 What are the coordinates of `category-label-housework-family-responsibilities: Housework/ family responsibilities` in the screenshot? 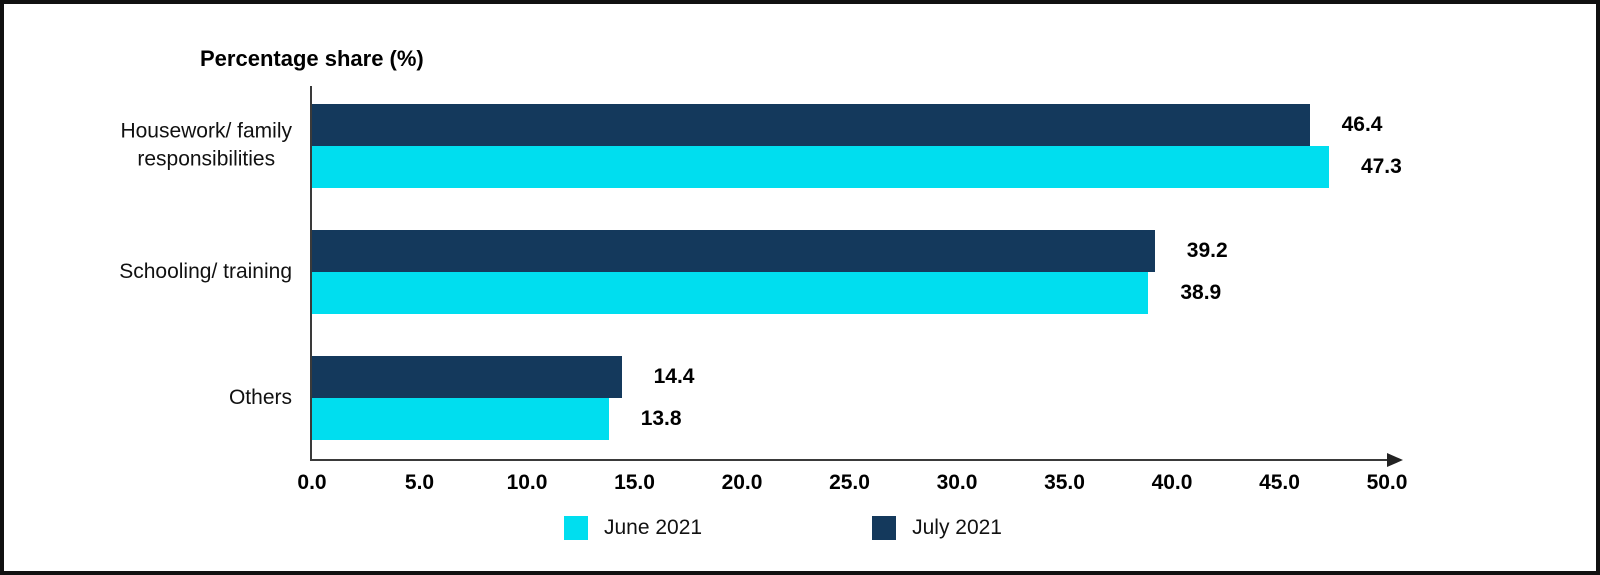 It's located at (206, 145).